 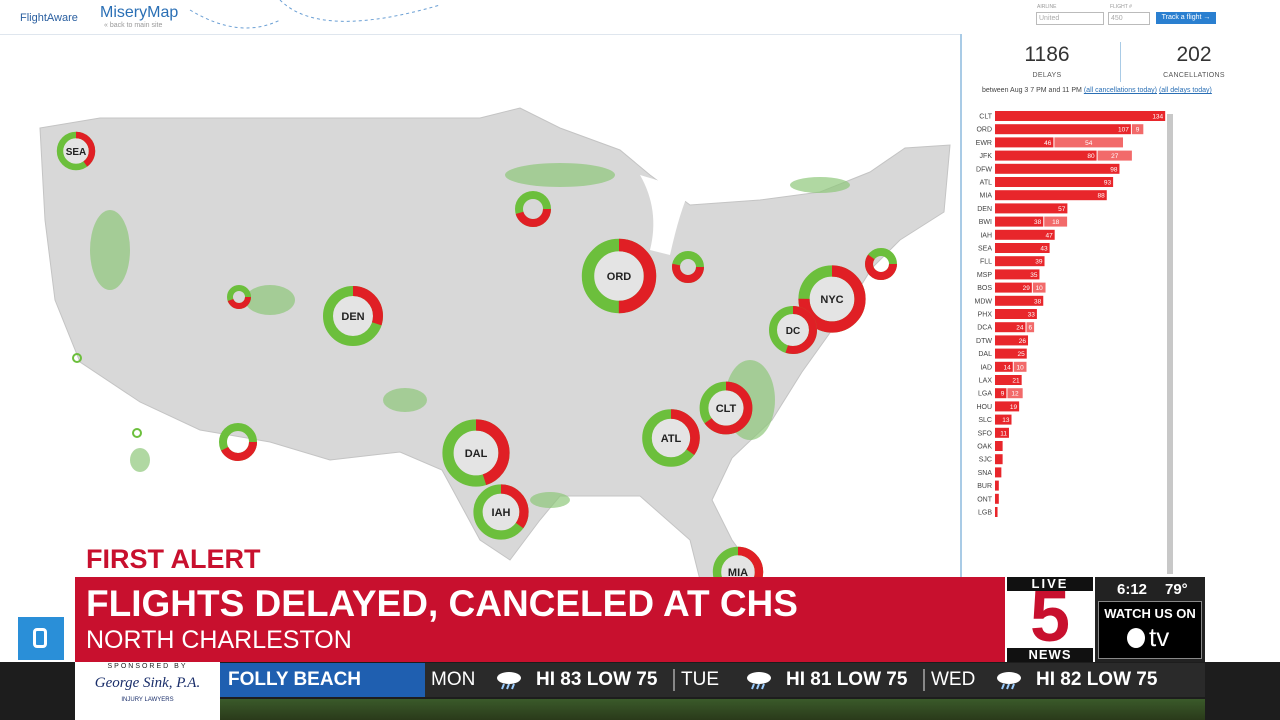 What do you see at coordinates (1136, 638) in the screenshot?
I see `apple-icon` at bounding box center [1136, 638].